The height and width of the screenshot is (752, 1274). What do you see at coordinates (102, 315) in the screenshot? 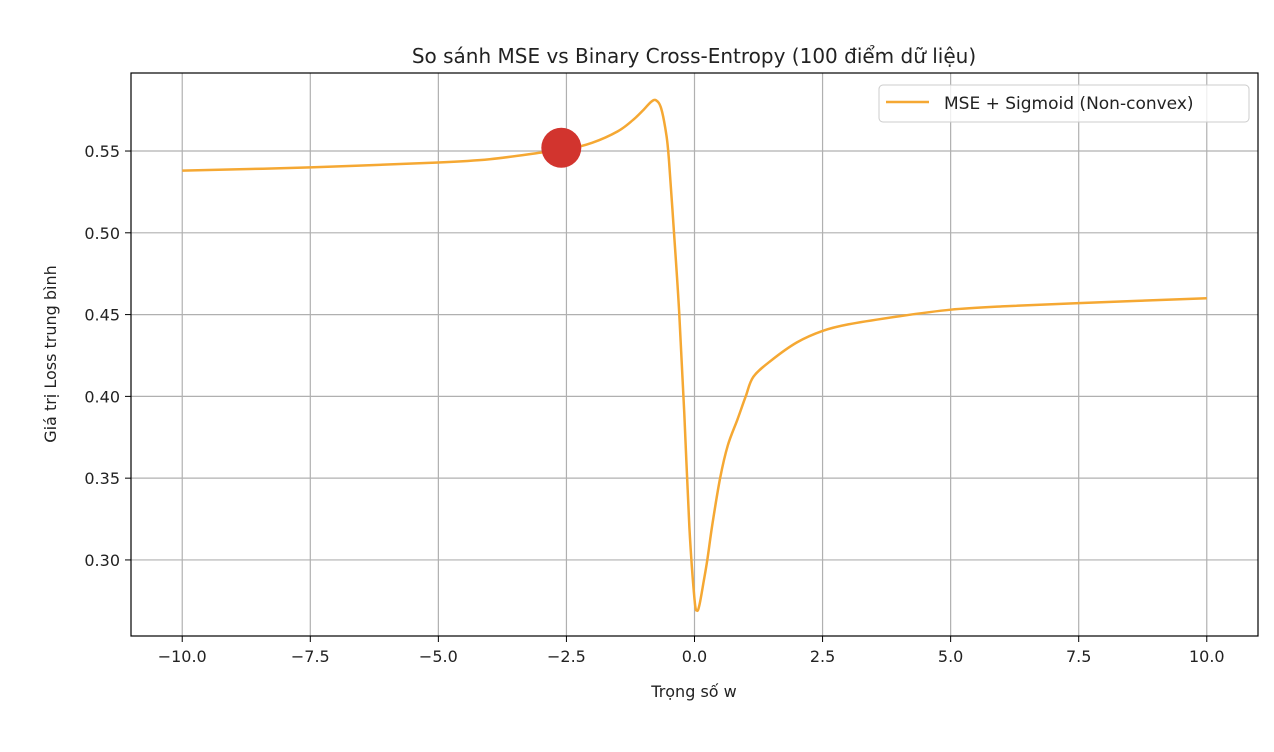
I see `y-tick-label: 0.45` at bounding box center [102, 315].